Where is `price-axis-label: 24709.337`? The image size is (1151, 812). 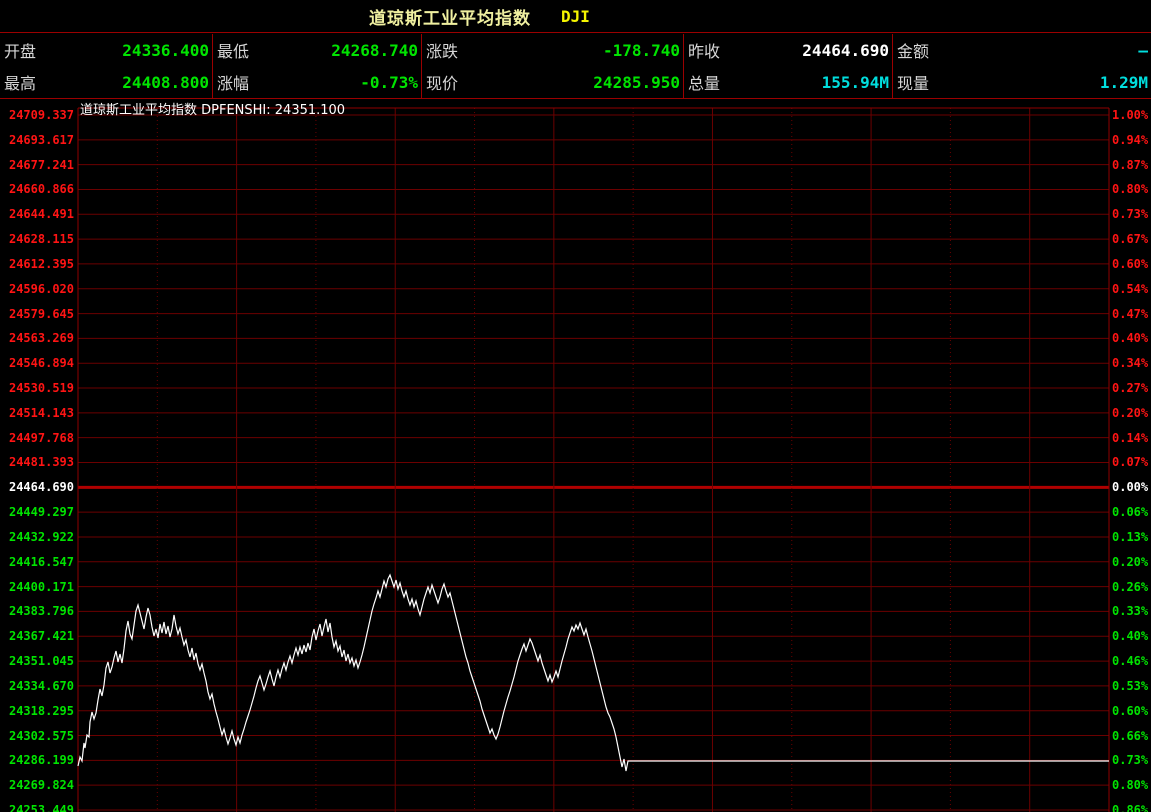
price-axis-label: 24709.337 is located at coordinates (41, 115).